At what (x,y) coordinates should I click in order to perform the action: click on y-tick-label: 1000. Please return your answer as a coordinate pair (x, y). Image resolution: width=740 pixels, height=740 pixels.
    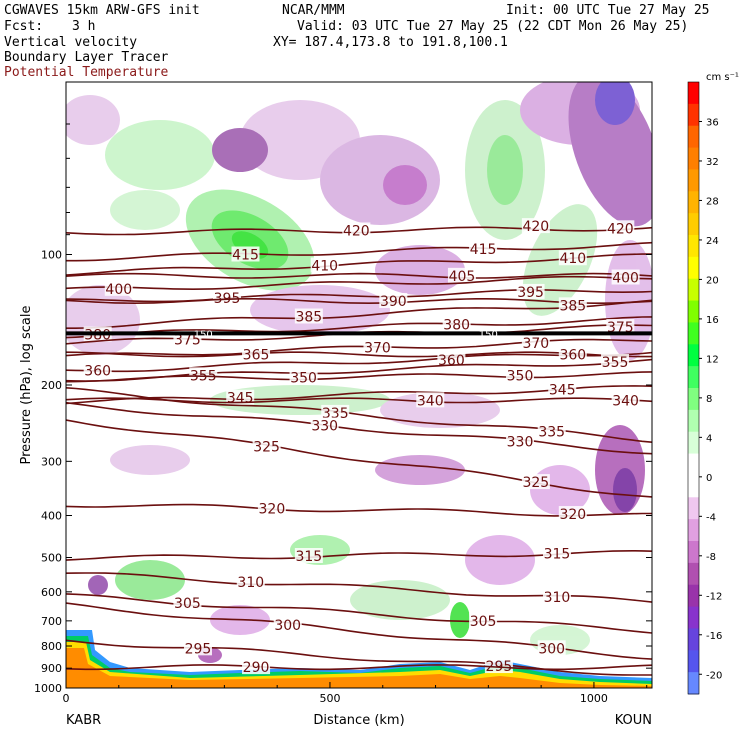
    Looking at the image, I should click on (48, 688).